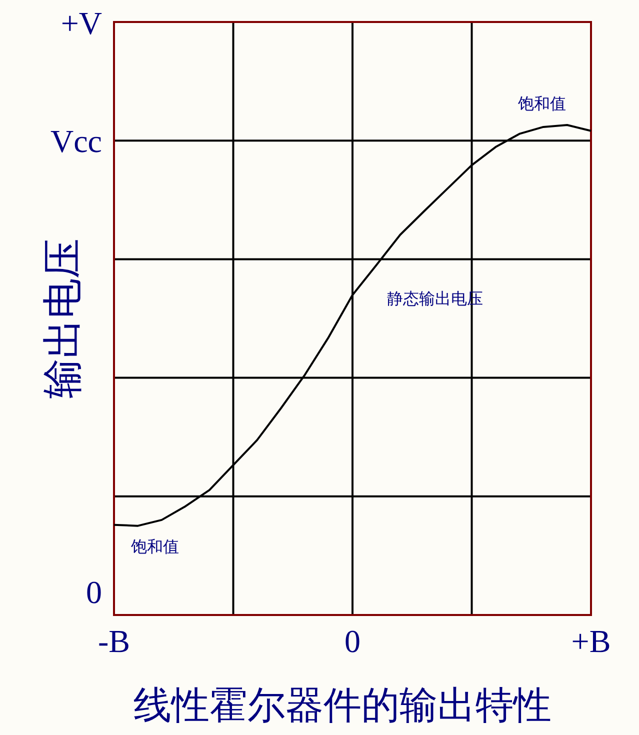 The height and width of the screenshot is (735, 639). Describe the element at coordinates (591, 641) in the screenshot. I see `x-tick-label: +B` at that location.